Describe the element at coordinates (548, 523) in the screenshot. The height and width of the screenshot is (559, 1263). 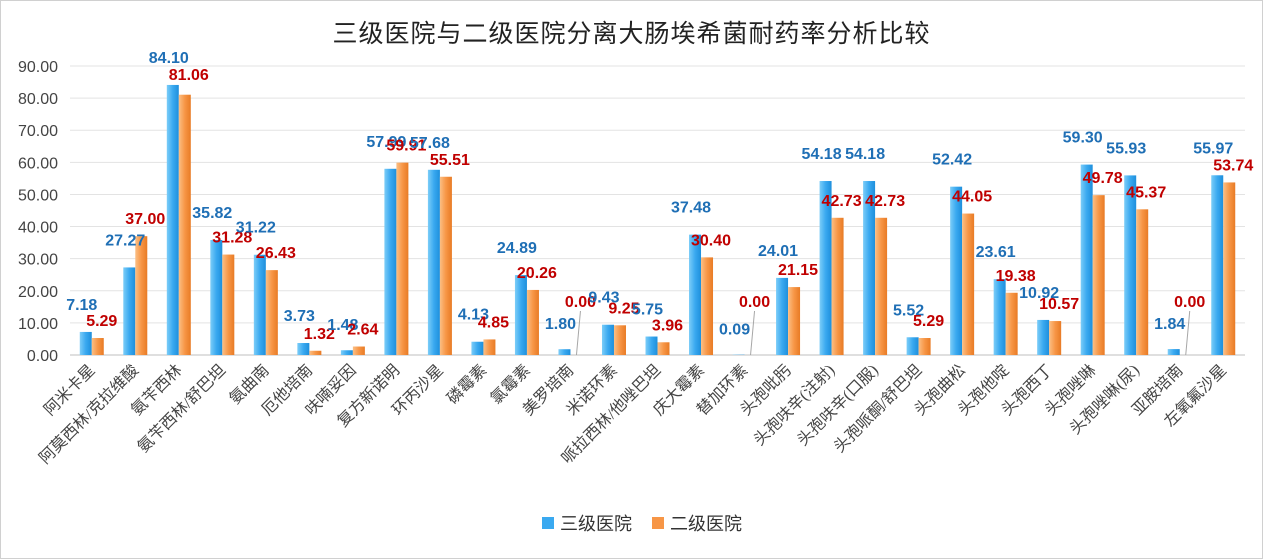
I see `legend-swatch-tertiary` at that location.